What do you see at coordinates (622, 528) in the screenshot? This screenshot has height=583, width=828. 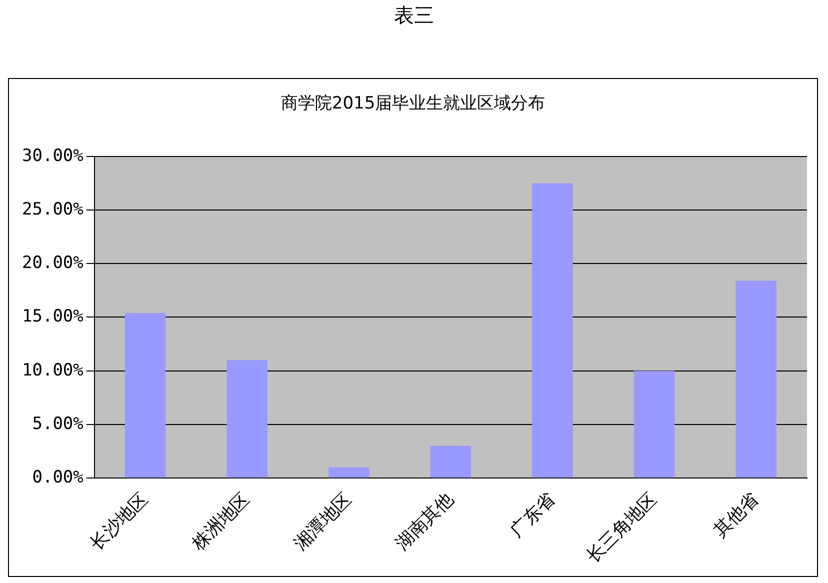 I see `x-tick-label: 长三角地区` at bounding box center [622, 528].